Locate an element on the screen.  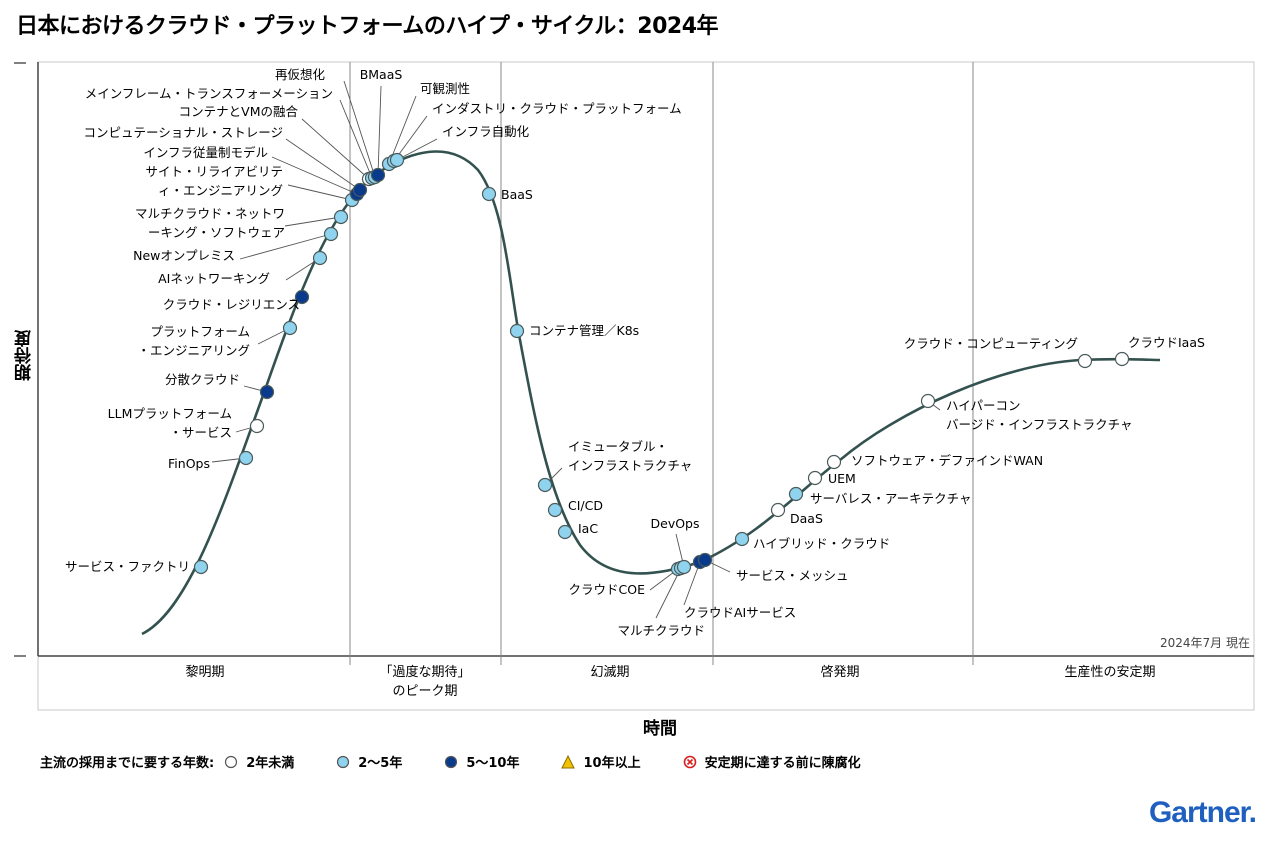
legend-item-lt2: 2年未満 is located at coordinates (259, 761).